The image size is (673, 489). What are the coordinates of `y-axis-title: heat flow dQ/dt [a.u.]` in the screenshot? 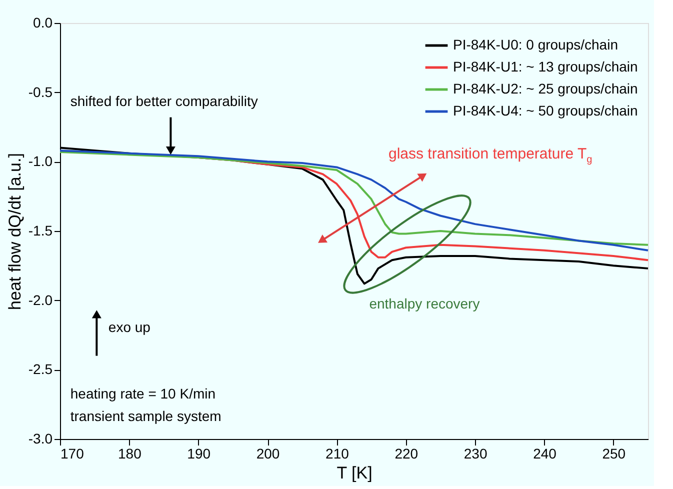 It's located at (14, 231).